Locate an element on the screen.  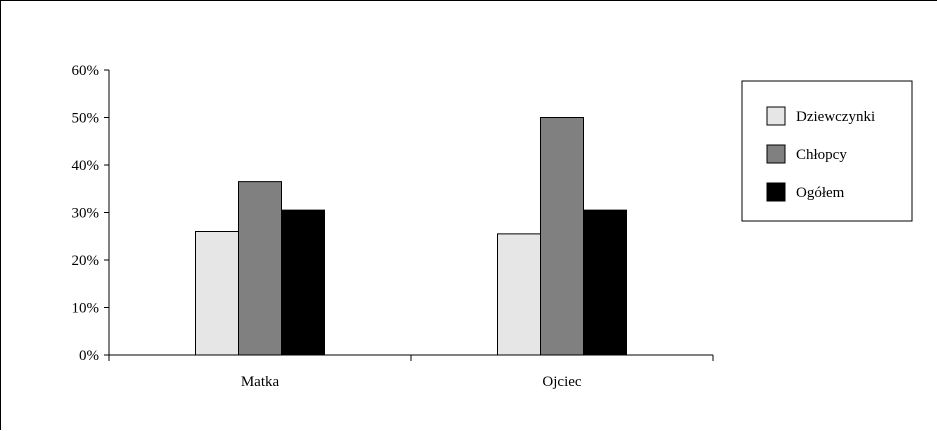
legend-label: Dziewczynki is located at coordinates (835, 117).